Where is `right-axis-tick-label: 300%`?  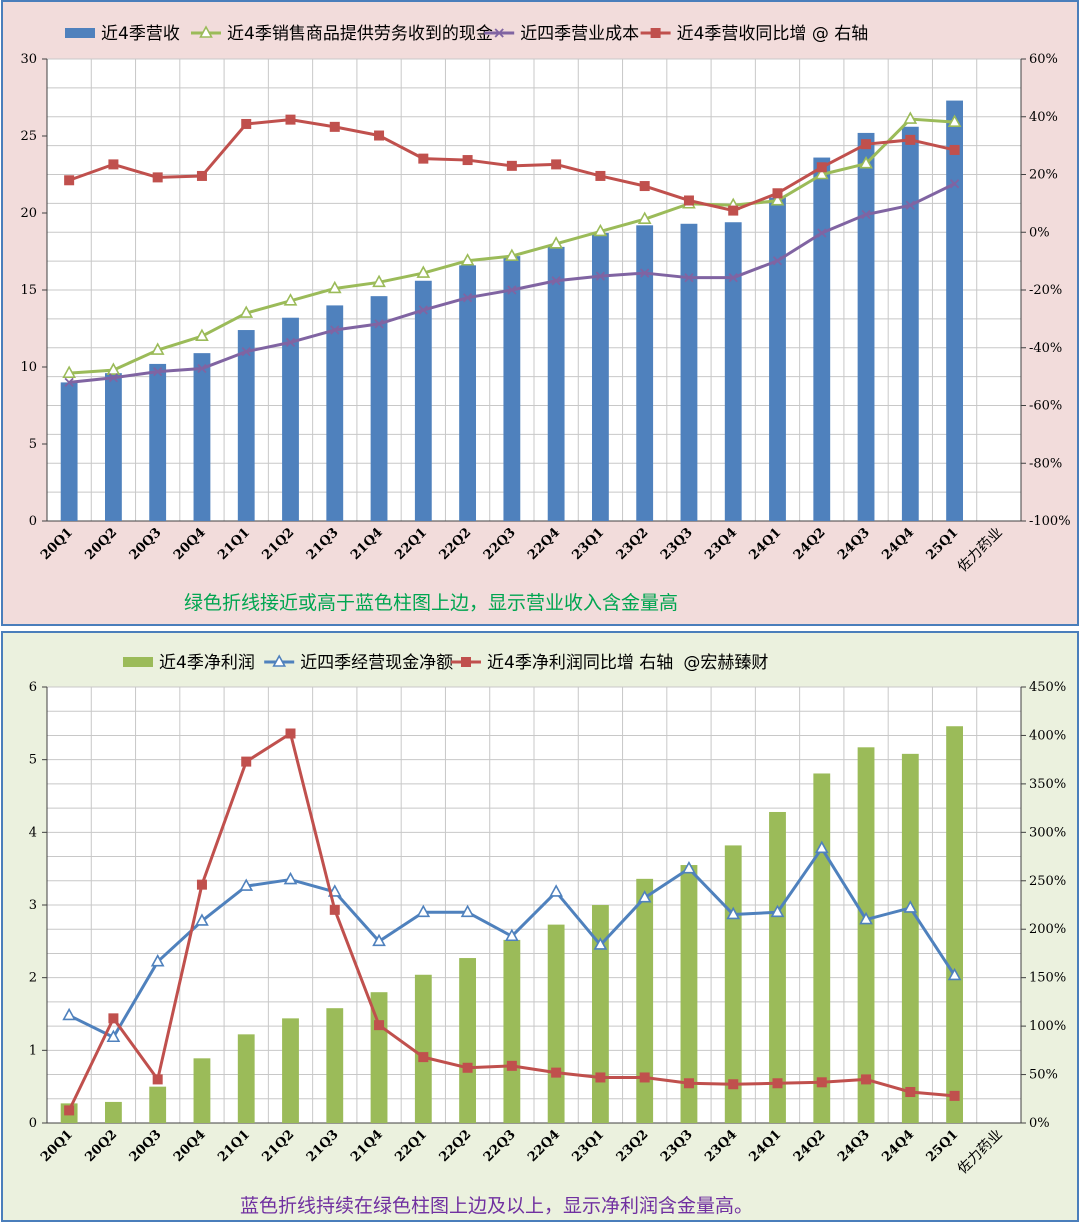 right-axis-tick-label: 300% is located at coordinates (1047, 832).